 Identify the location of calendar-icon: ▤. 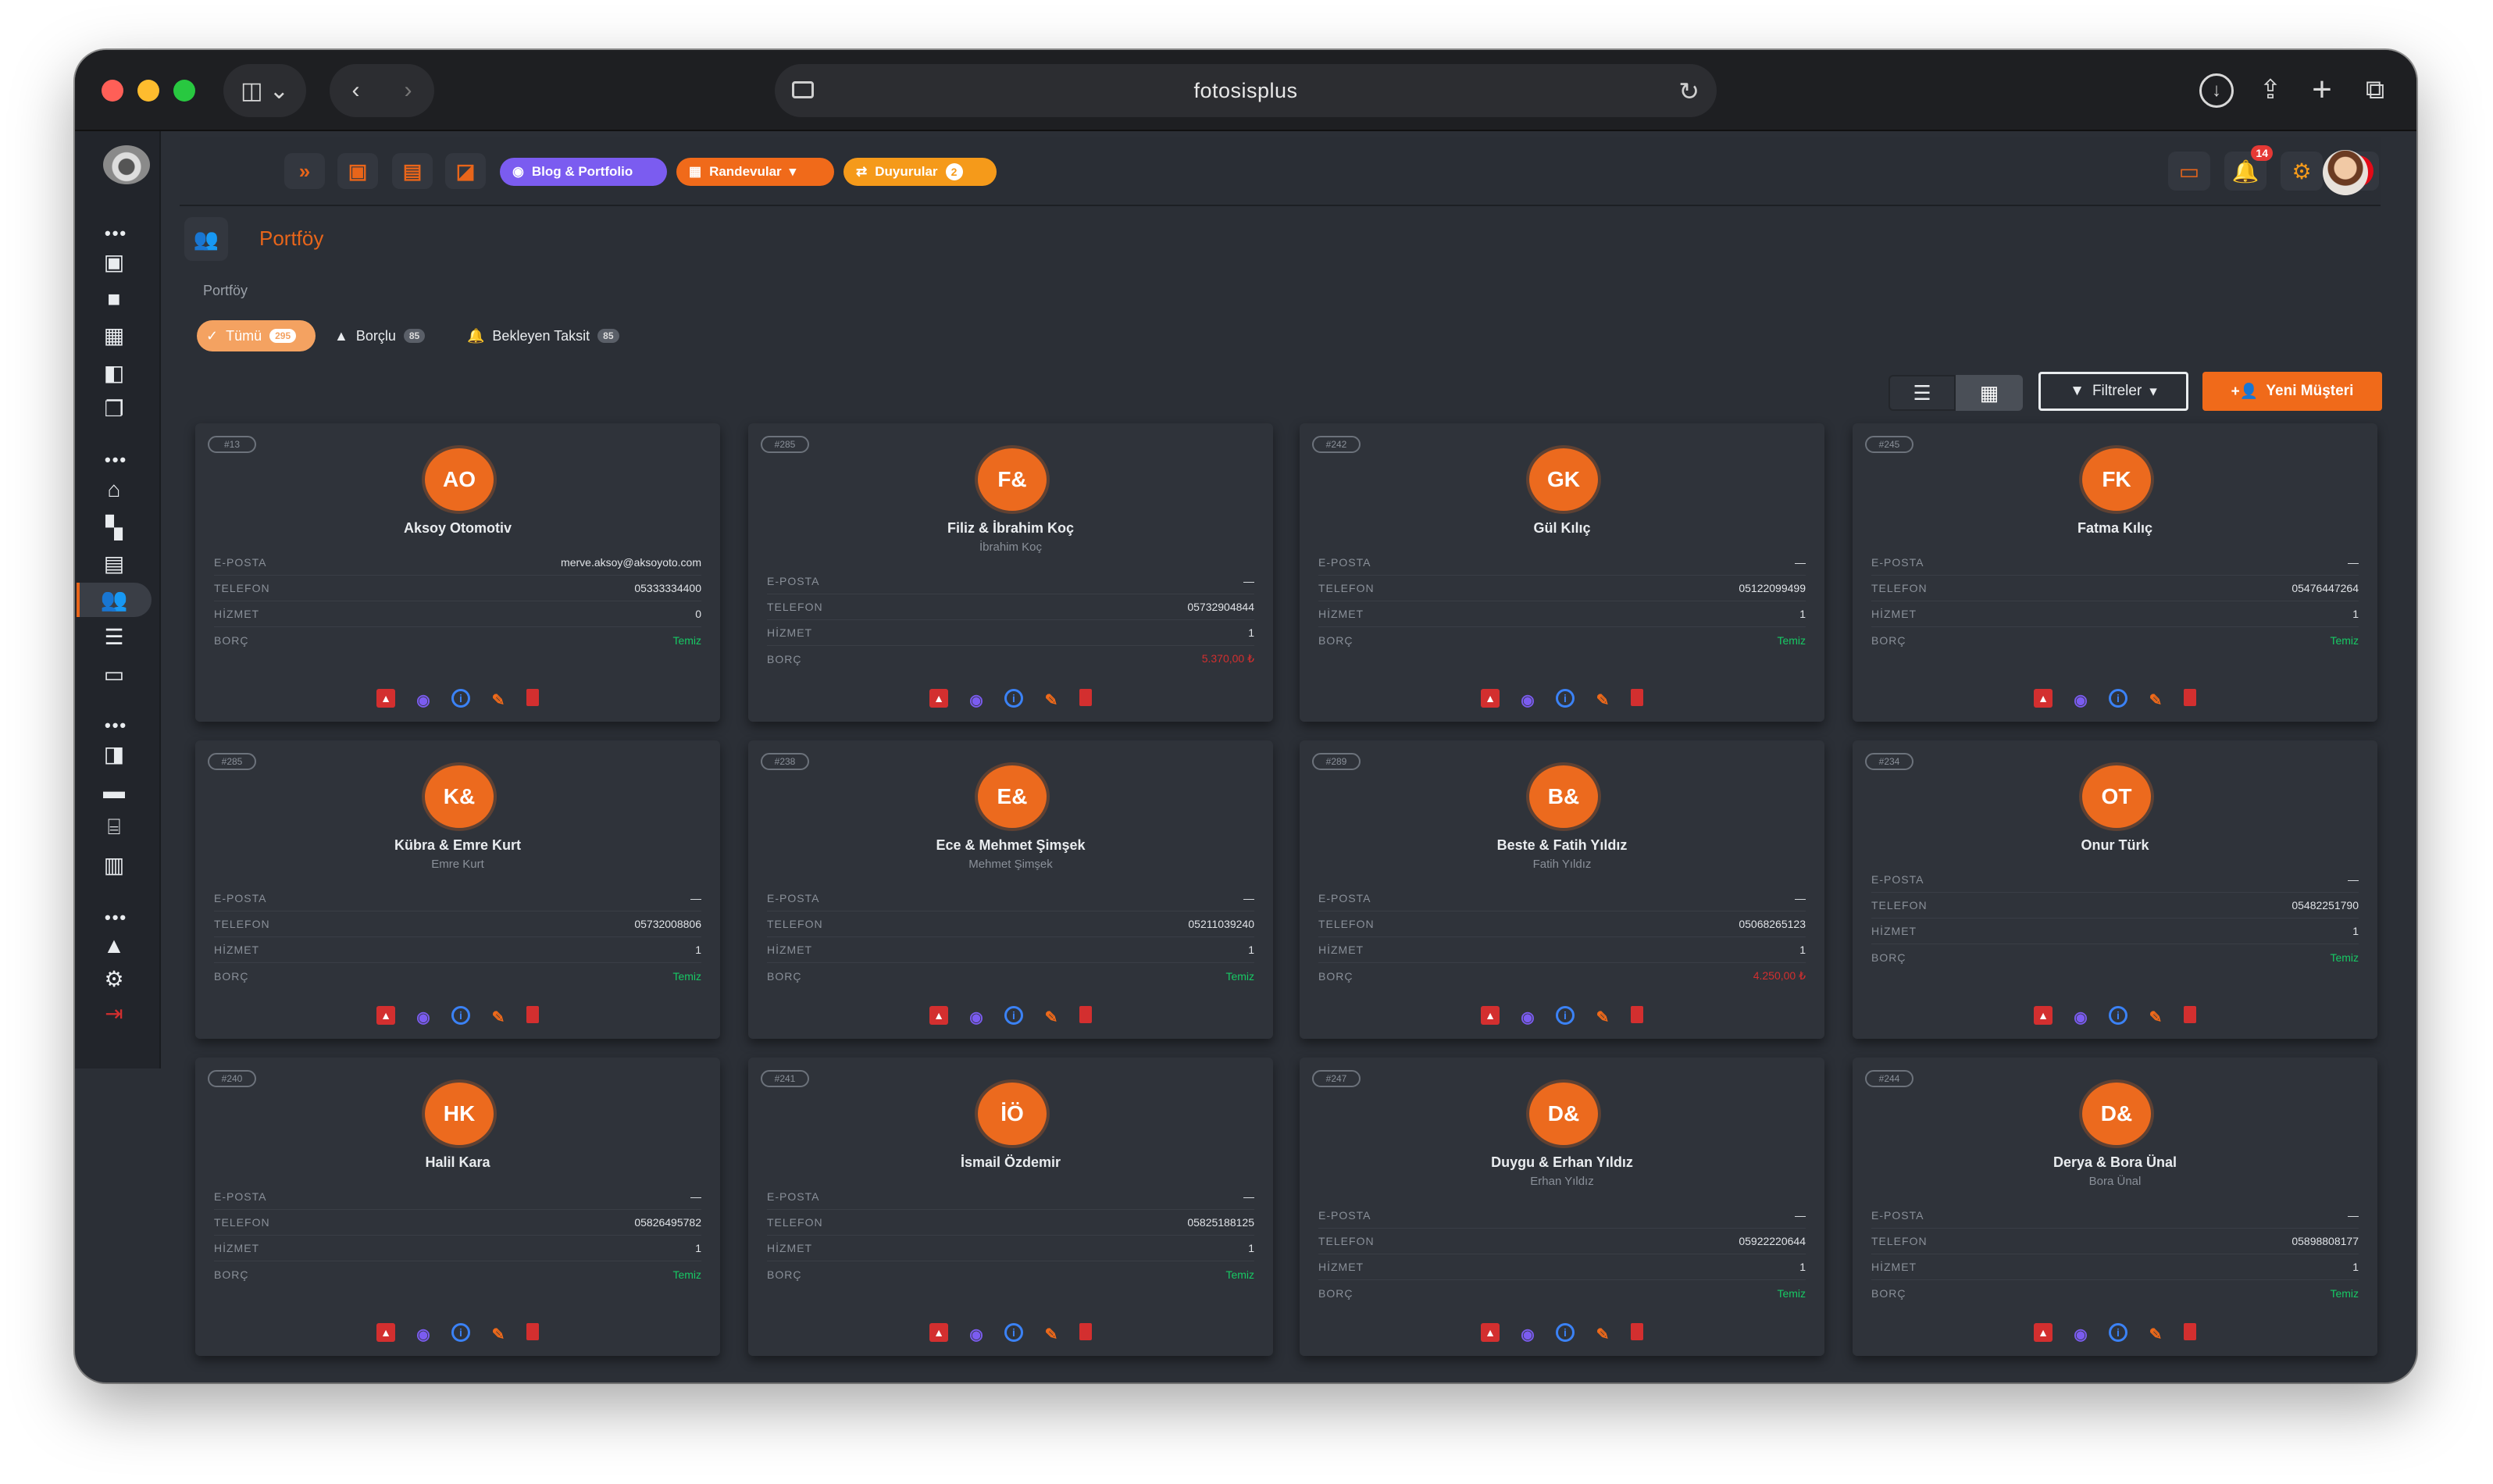
(114, 563).